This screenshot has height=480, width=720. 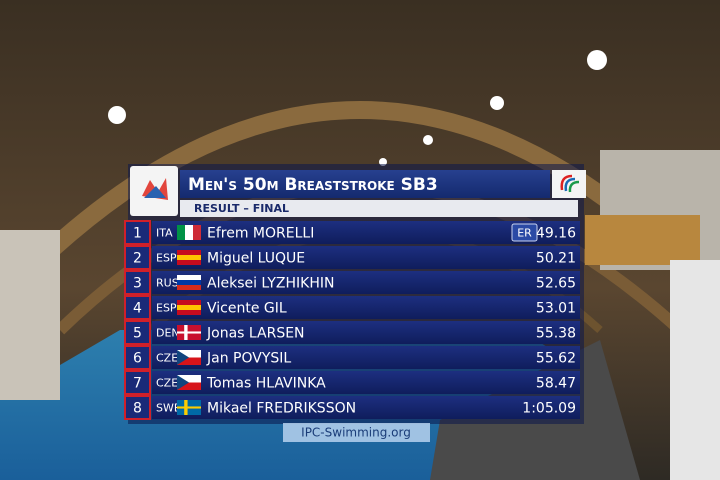 What do you see at coordinates (168, 408) in the screenshot?
I see `country-code: SWE` at bounding box center [168, 408].